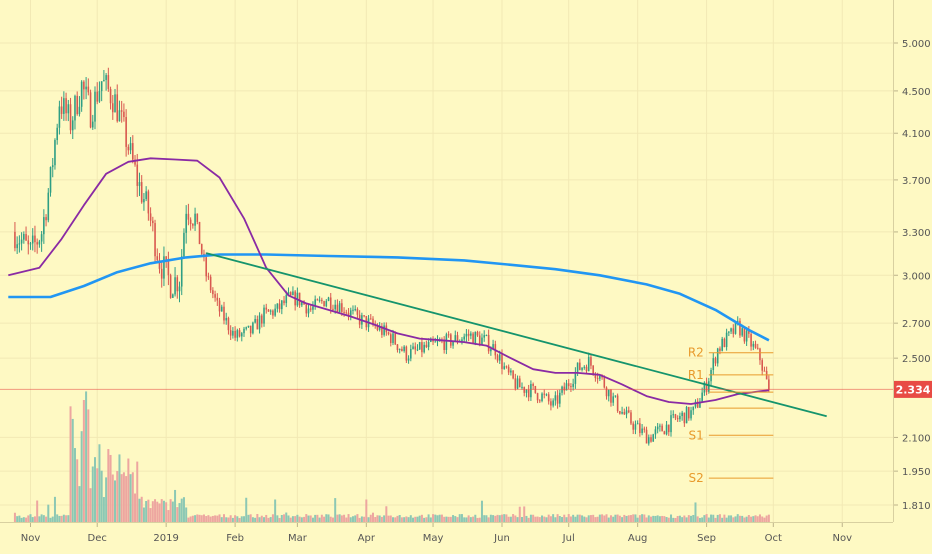  Describe the element at coordinates (165, 538) in the screenshot. I see `x-tick-label: 2019` at that location.